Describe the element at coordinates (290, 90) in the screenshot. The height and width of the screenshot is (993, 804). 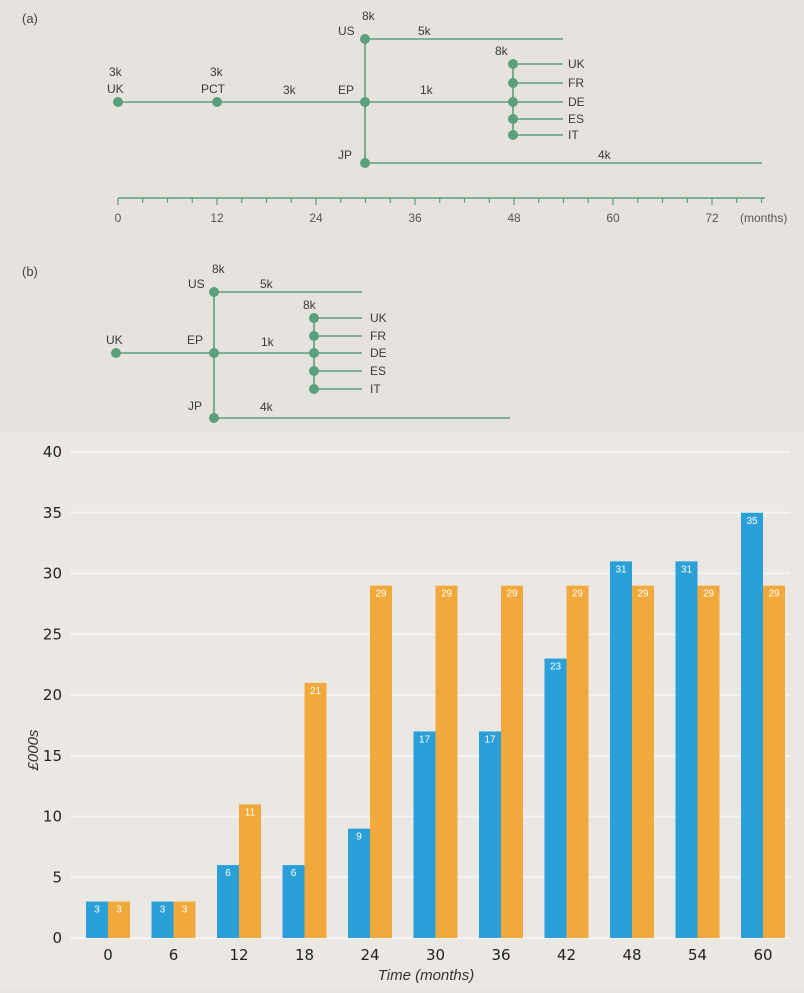
I see `pct-ep-segment-label: 3k` at that location.